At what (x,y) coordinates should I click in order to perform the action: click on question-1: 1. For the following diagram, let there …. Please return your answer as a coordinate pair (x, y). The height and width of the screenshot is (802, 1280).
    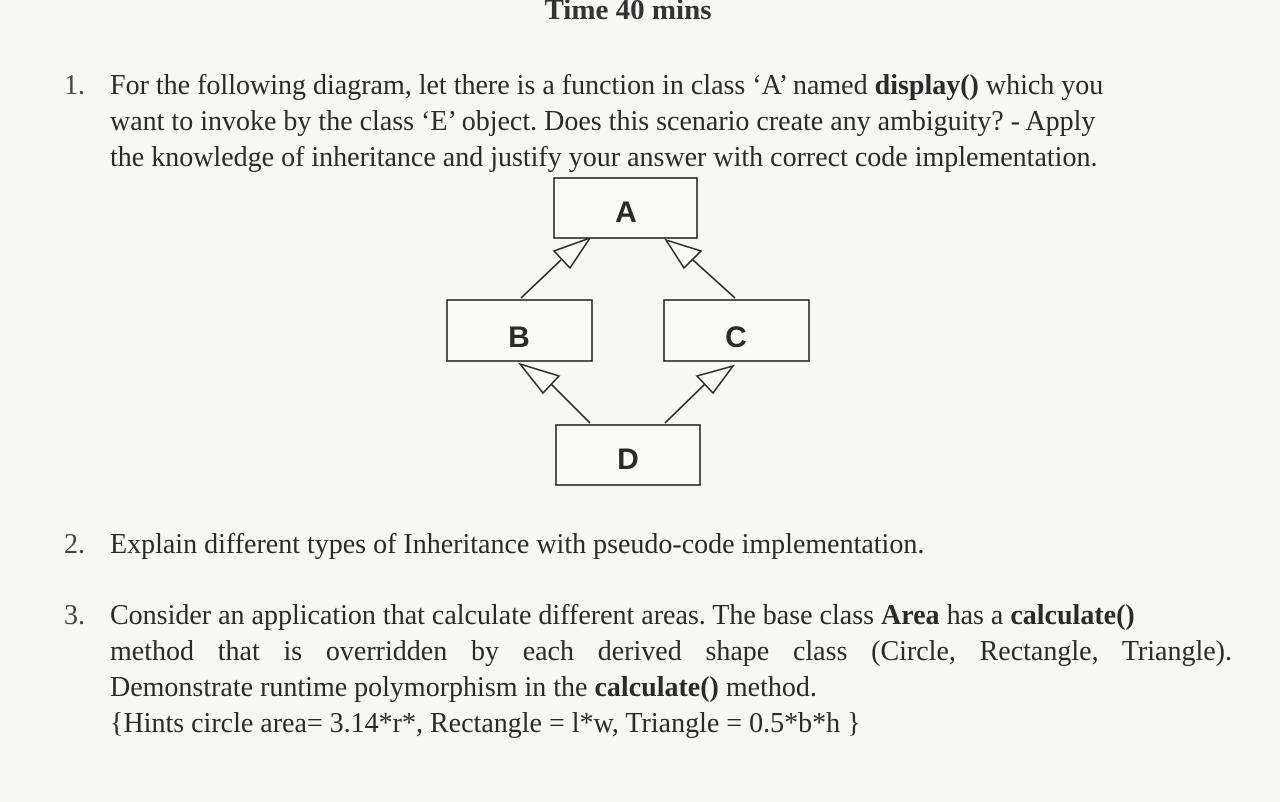
    Looking at the image, I should click on (644, 122).